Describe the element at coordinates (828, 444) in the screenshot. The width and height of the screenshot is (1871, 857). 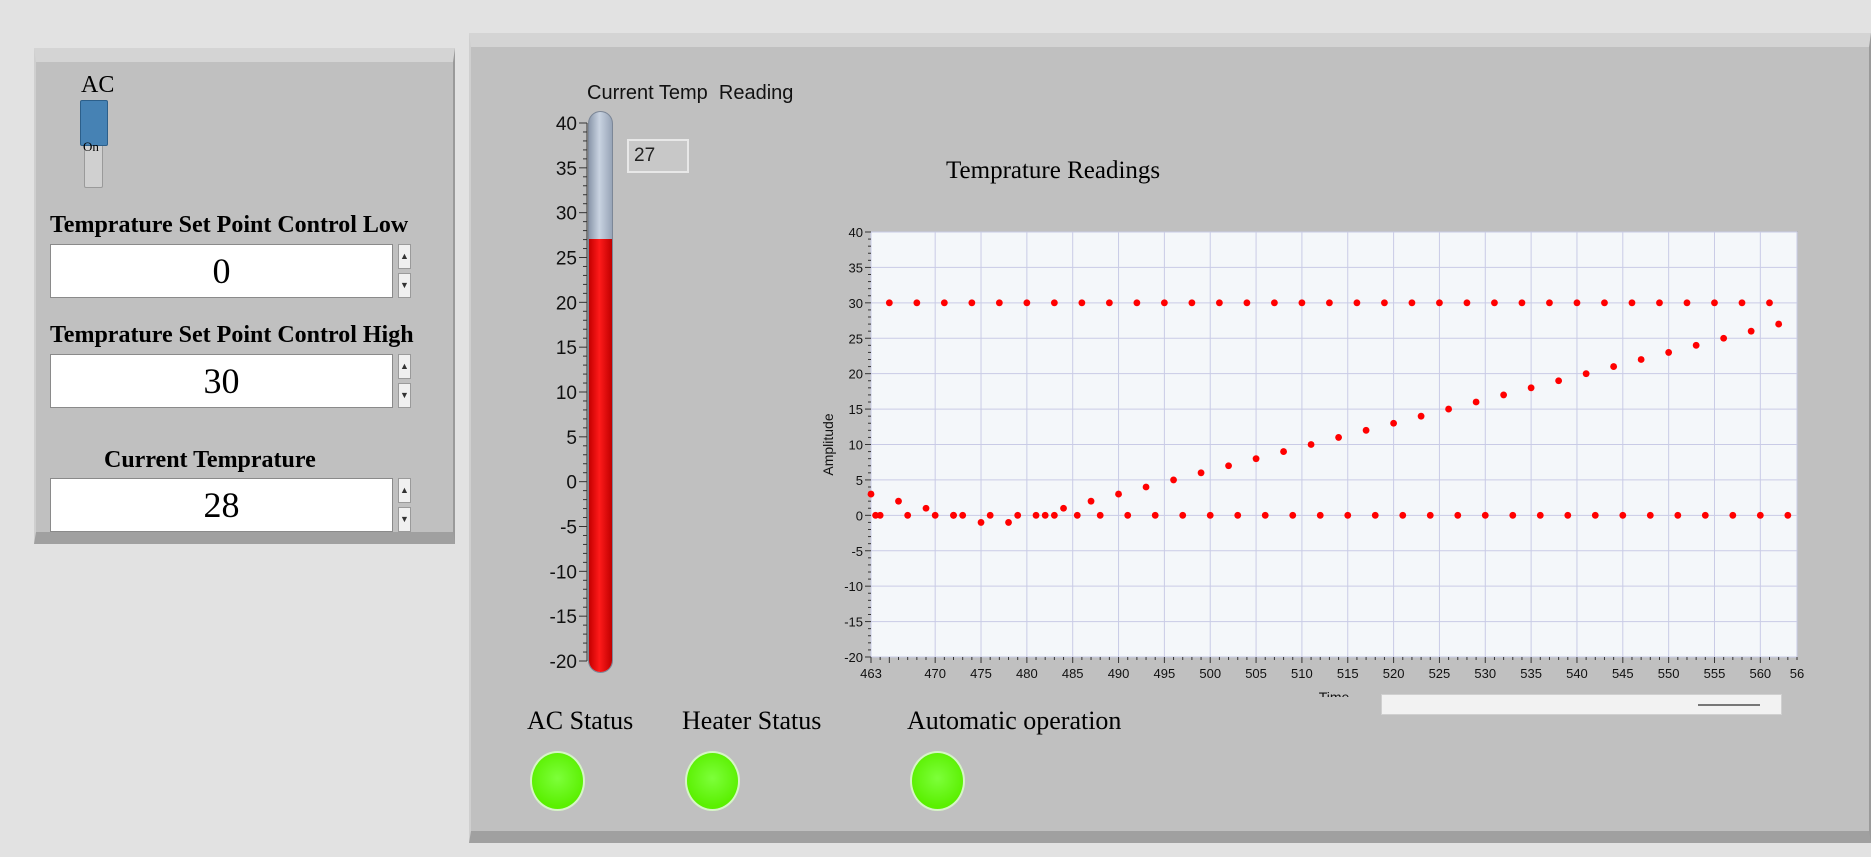
I see `y-axis-label: Amplitude` at that location.